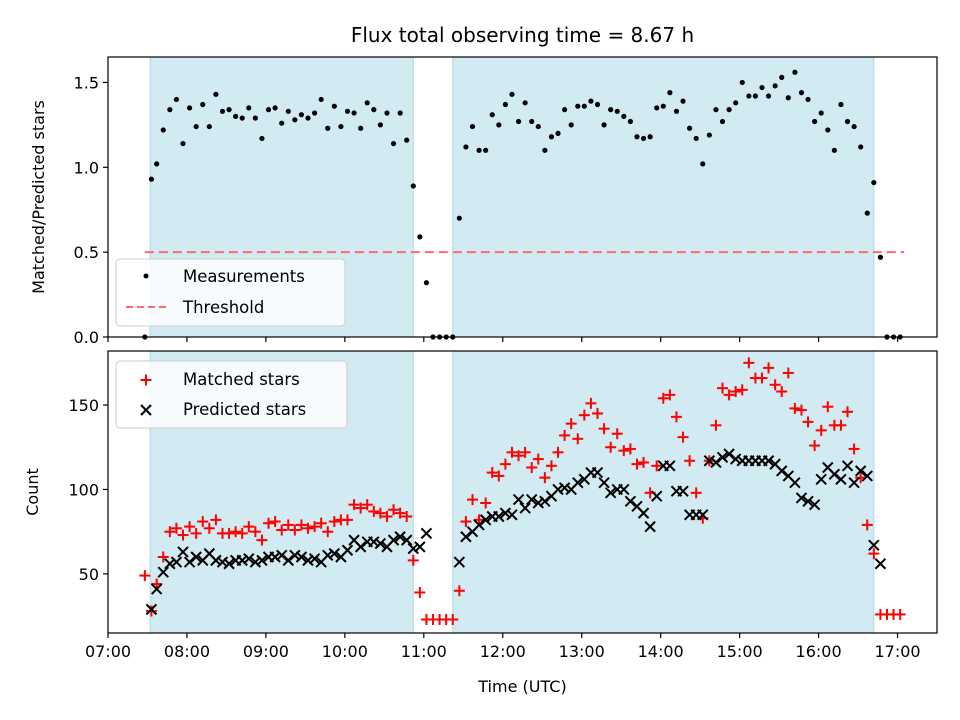 The image size is (960, 720). I want to click on bottom-y-tick-label: 100, so click(83, 489).